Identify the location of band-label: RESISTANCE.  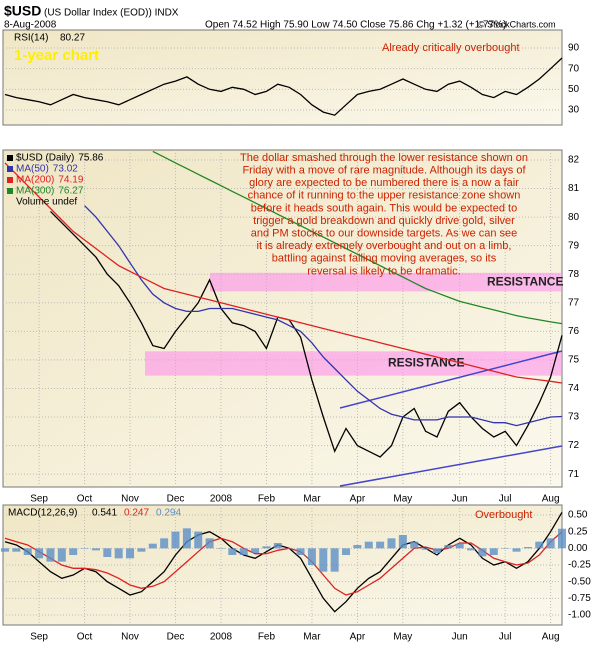
(426, 363).